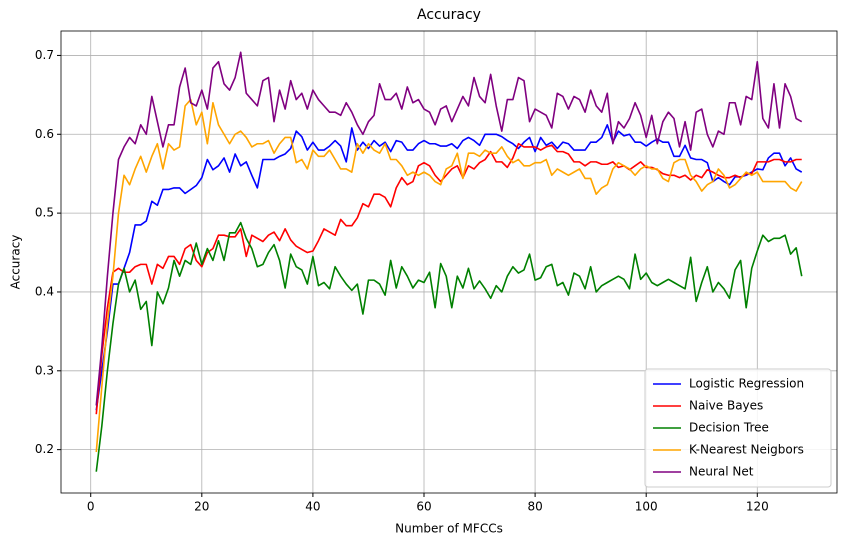  What do you see at coordinates (44, 449) in the screenshot?
I see `y-tick-label: 0.2` at bounding box center [44, 449].